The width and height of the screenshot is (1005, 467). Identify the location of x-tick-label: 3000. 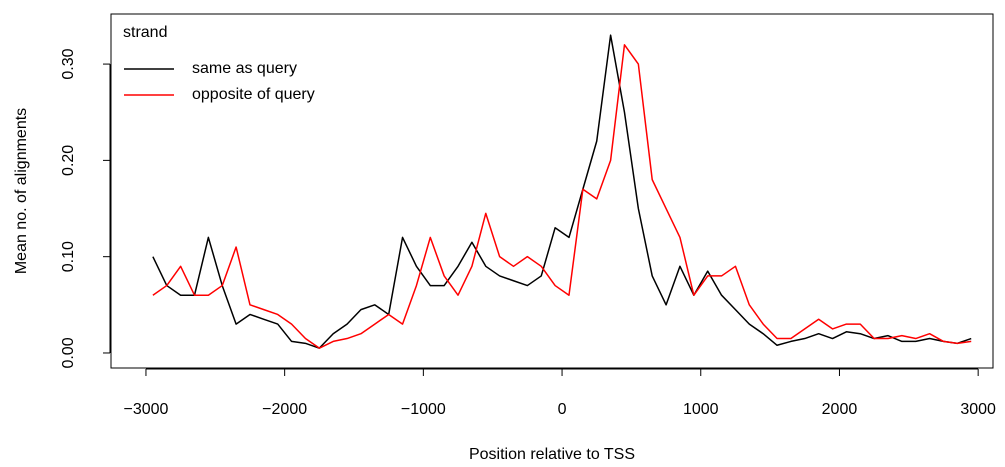
(978, 409).